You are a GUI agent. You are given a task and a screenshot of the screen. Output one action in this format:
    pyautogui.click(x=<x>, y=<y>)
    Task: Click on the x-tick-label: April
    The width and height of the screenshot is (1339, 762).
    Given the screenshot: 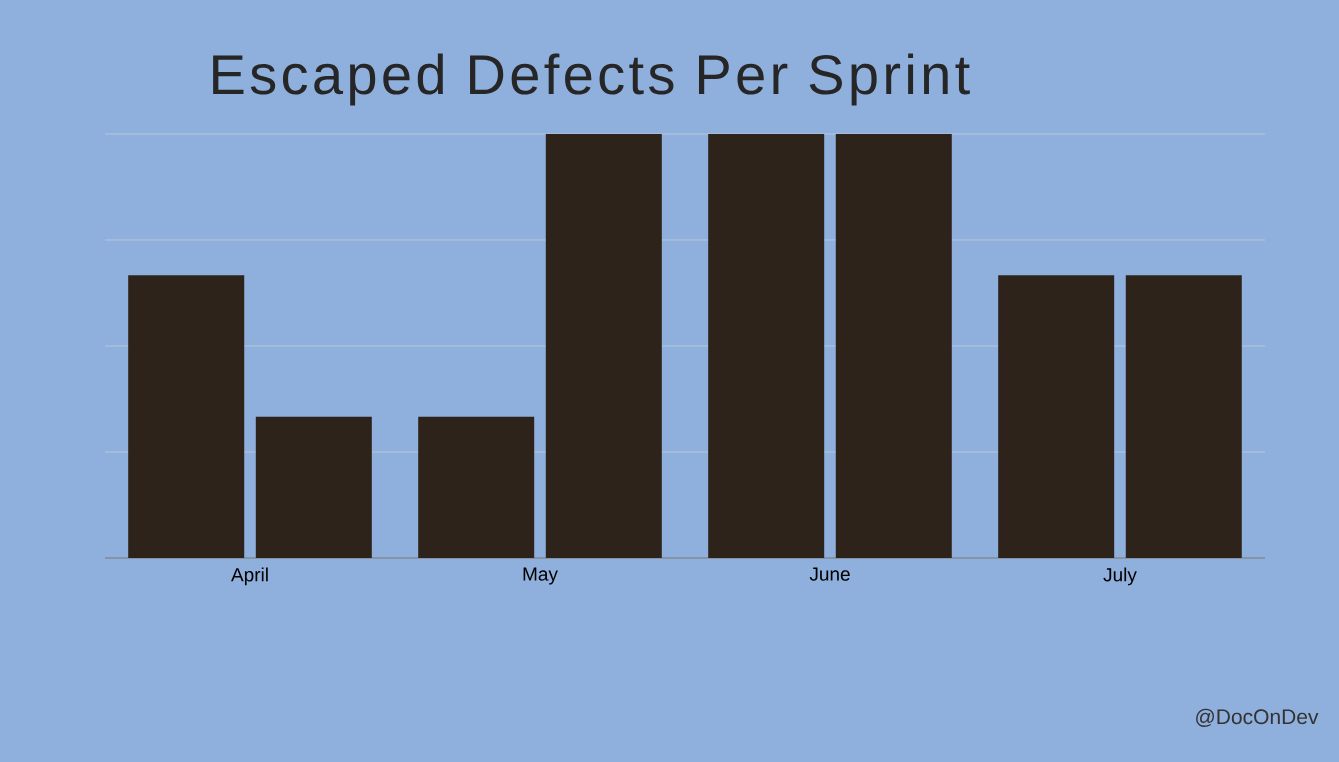 What is the action you would take?
    pyautogui.click(x=249, y=576)
    